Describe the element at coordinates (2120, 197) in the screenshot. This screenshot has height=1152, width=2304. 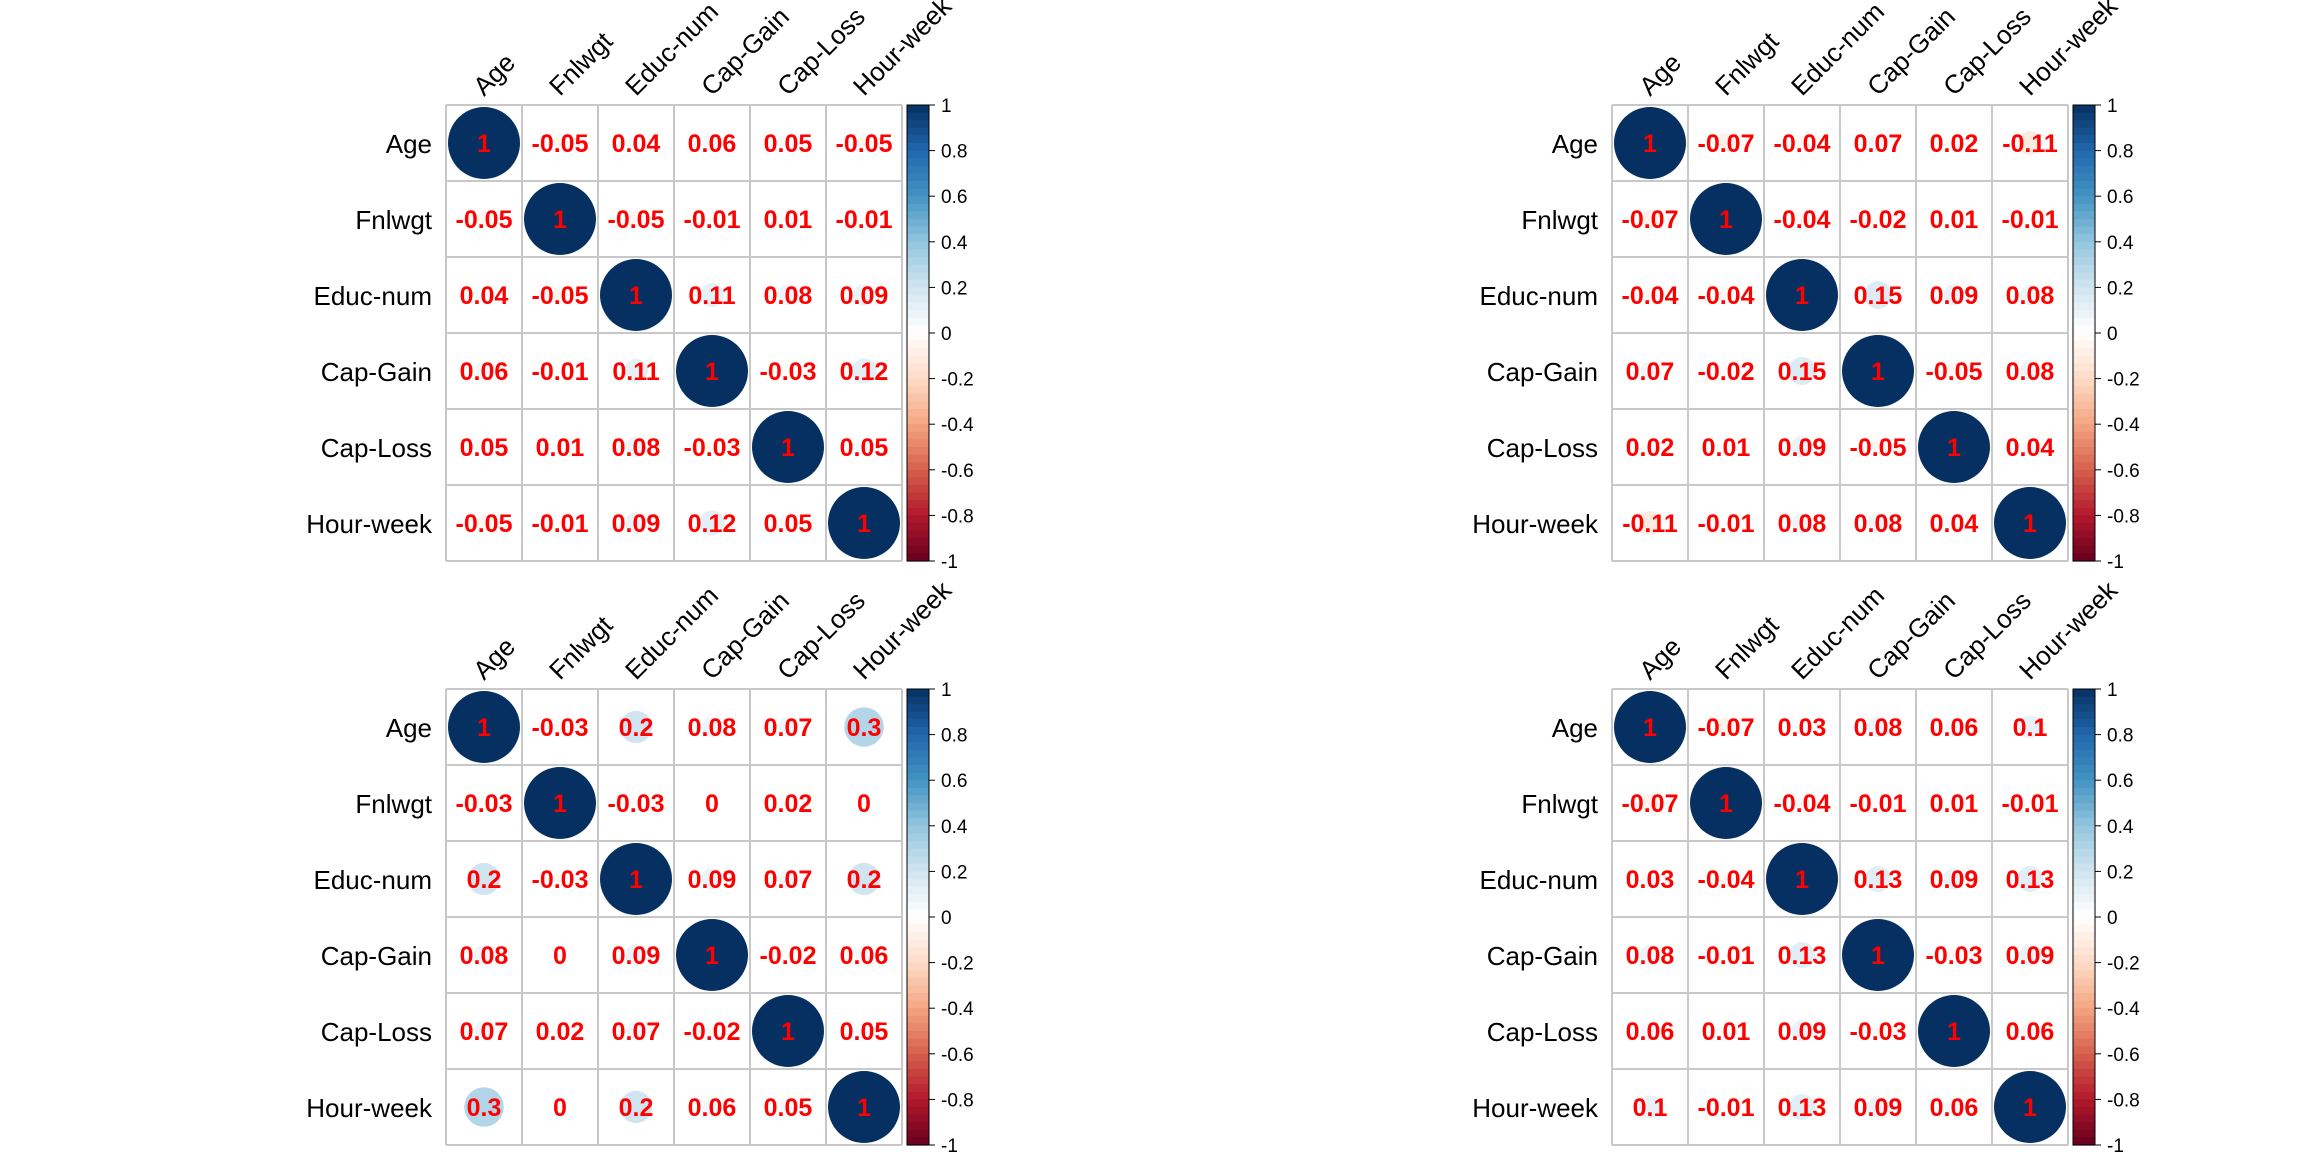
I see `colorbar-tick-label: 0.6` at that location.